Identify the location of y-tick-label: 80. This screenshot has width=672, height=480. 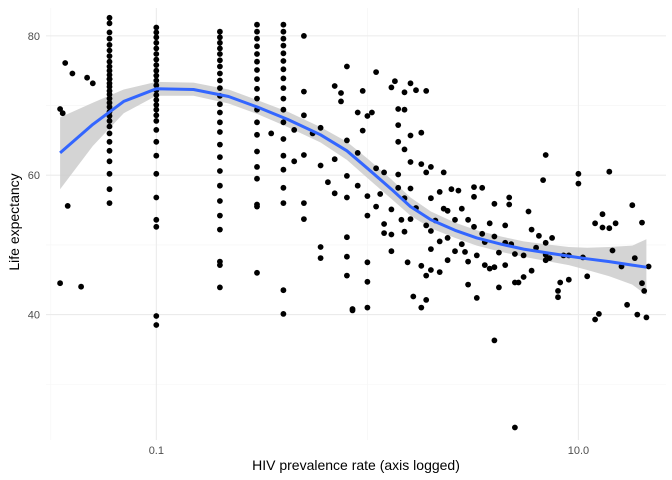
(34, 37).